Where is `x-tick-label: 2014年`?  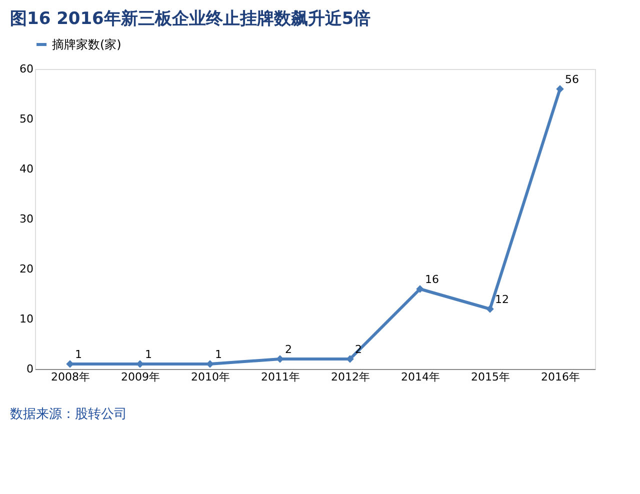
x-tick-label: 2014年 is located at coordinates (420, 377).